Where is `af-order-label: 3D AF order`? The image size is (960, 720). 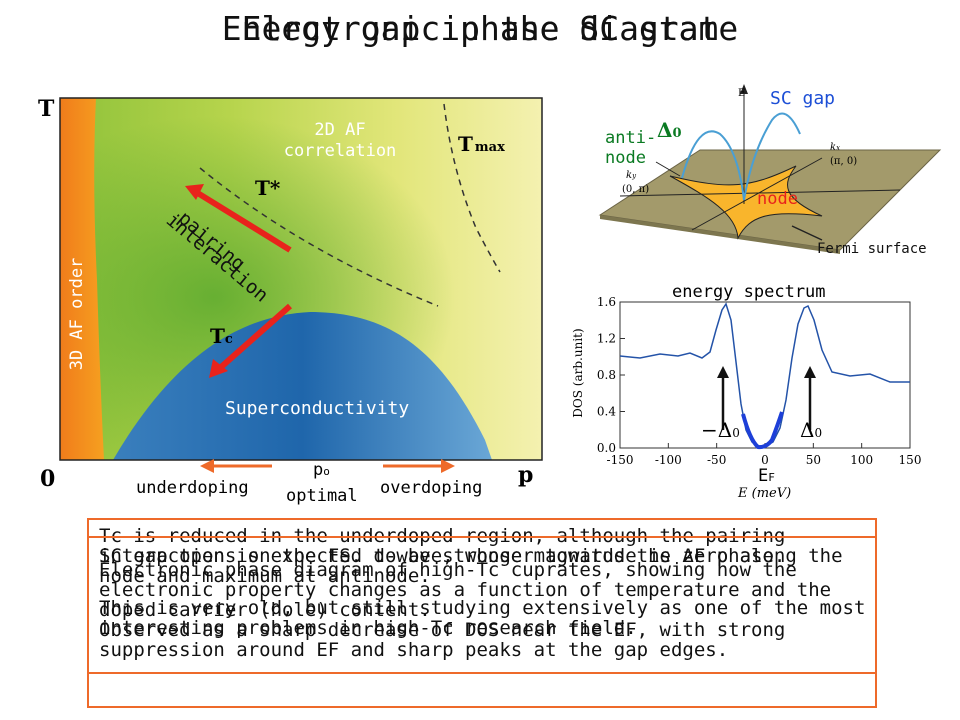 af-order-label: 3D AF order is located at coordinates (77, 314).